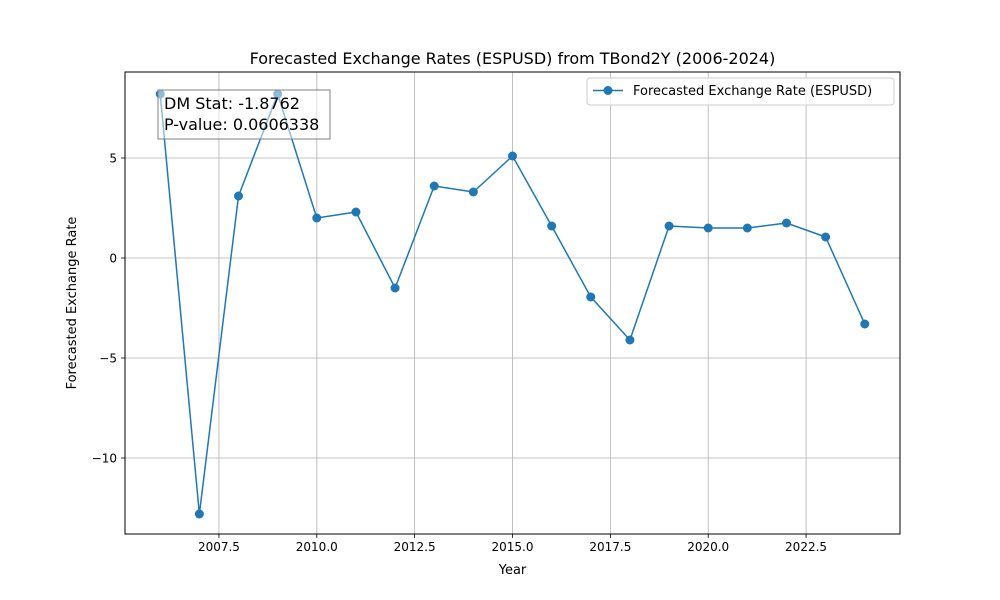 The image size is (1000, 600). Describe the element at coordinates (241, 124) in the screenshot. I see `annotation-p-value: P-value: 0.0606338` at that location.